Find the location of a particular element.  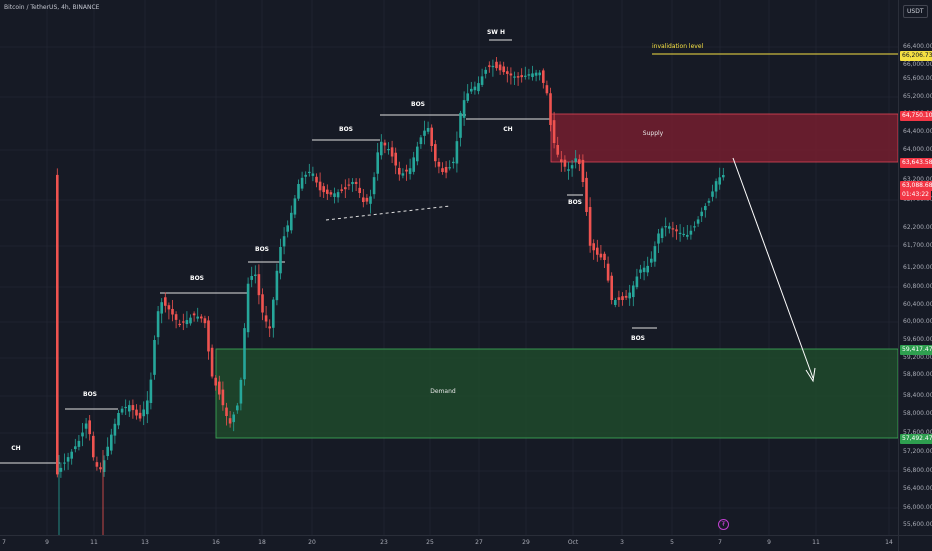

price-tick: 60,800.00 is located at coordinates (917, 286).